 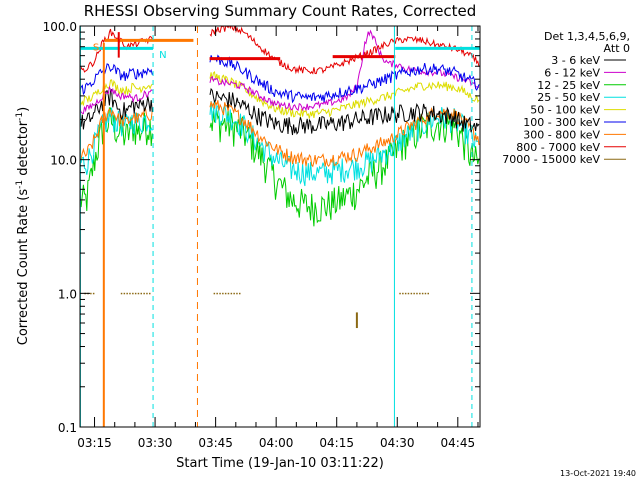 What do you see at coordinates (598, 473) in the screenshot?
I see `generated-timestamp: 13-Oct-2021 19:40` at bounding box center [598, 473].